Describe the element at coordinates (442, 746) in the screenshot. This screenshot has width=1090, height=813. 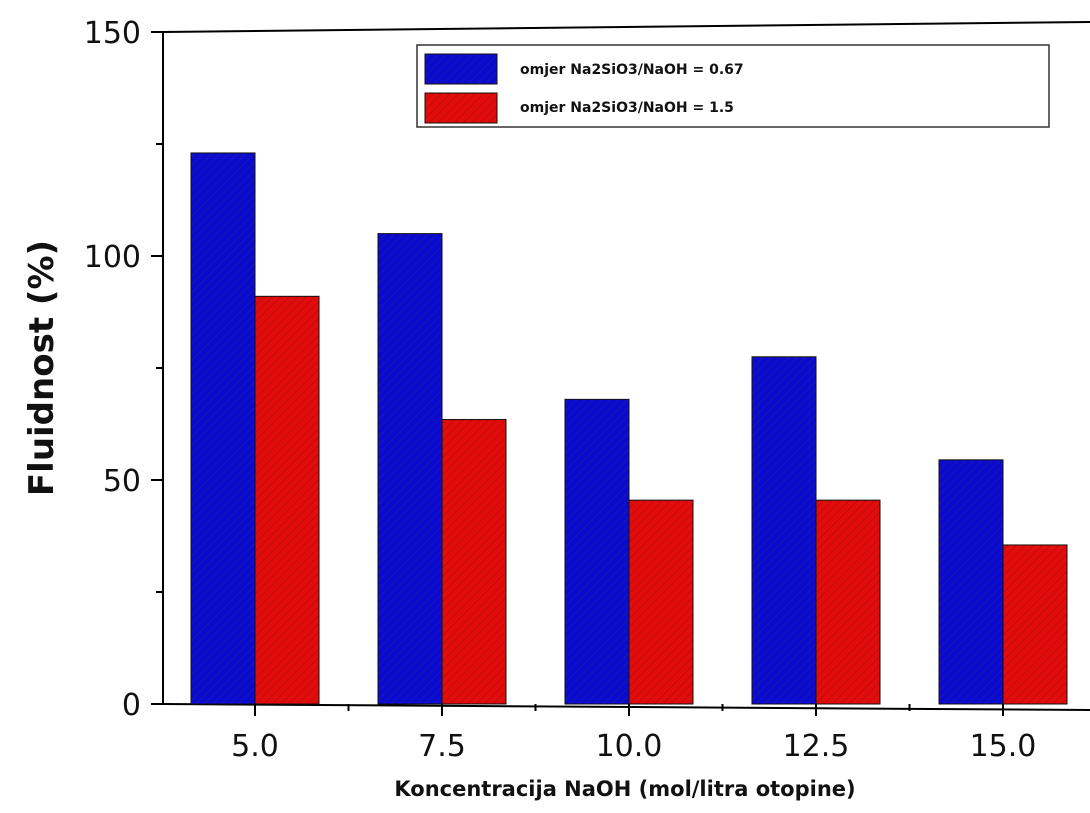
I see `x-tick-label: 7.5` at that location.